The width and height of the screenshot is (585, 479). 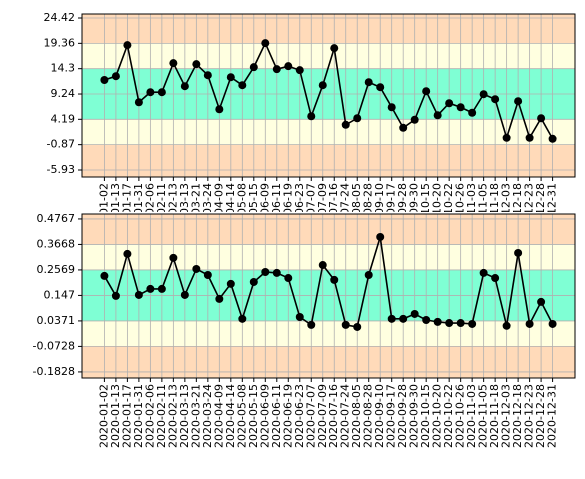 I want to click on x-tick-label: 2020-07-16, so click(x=333, y=416).